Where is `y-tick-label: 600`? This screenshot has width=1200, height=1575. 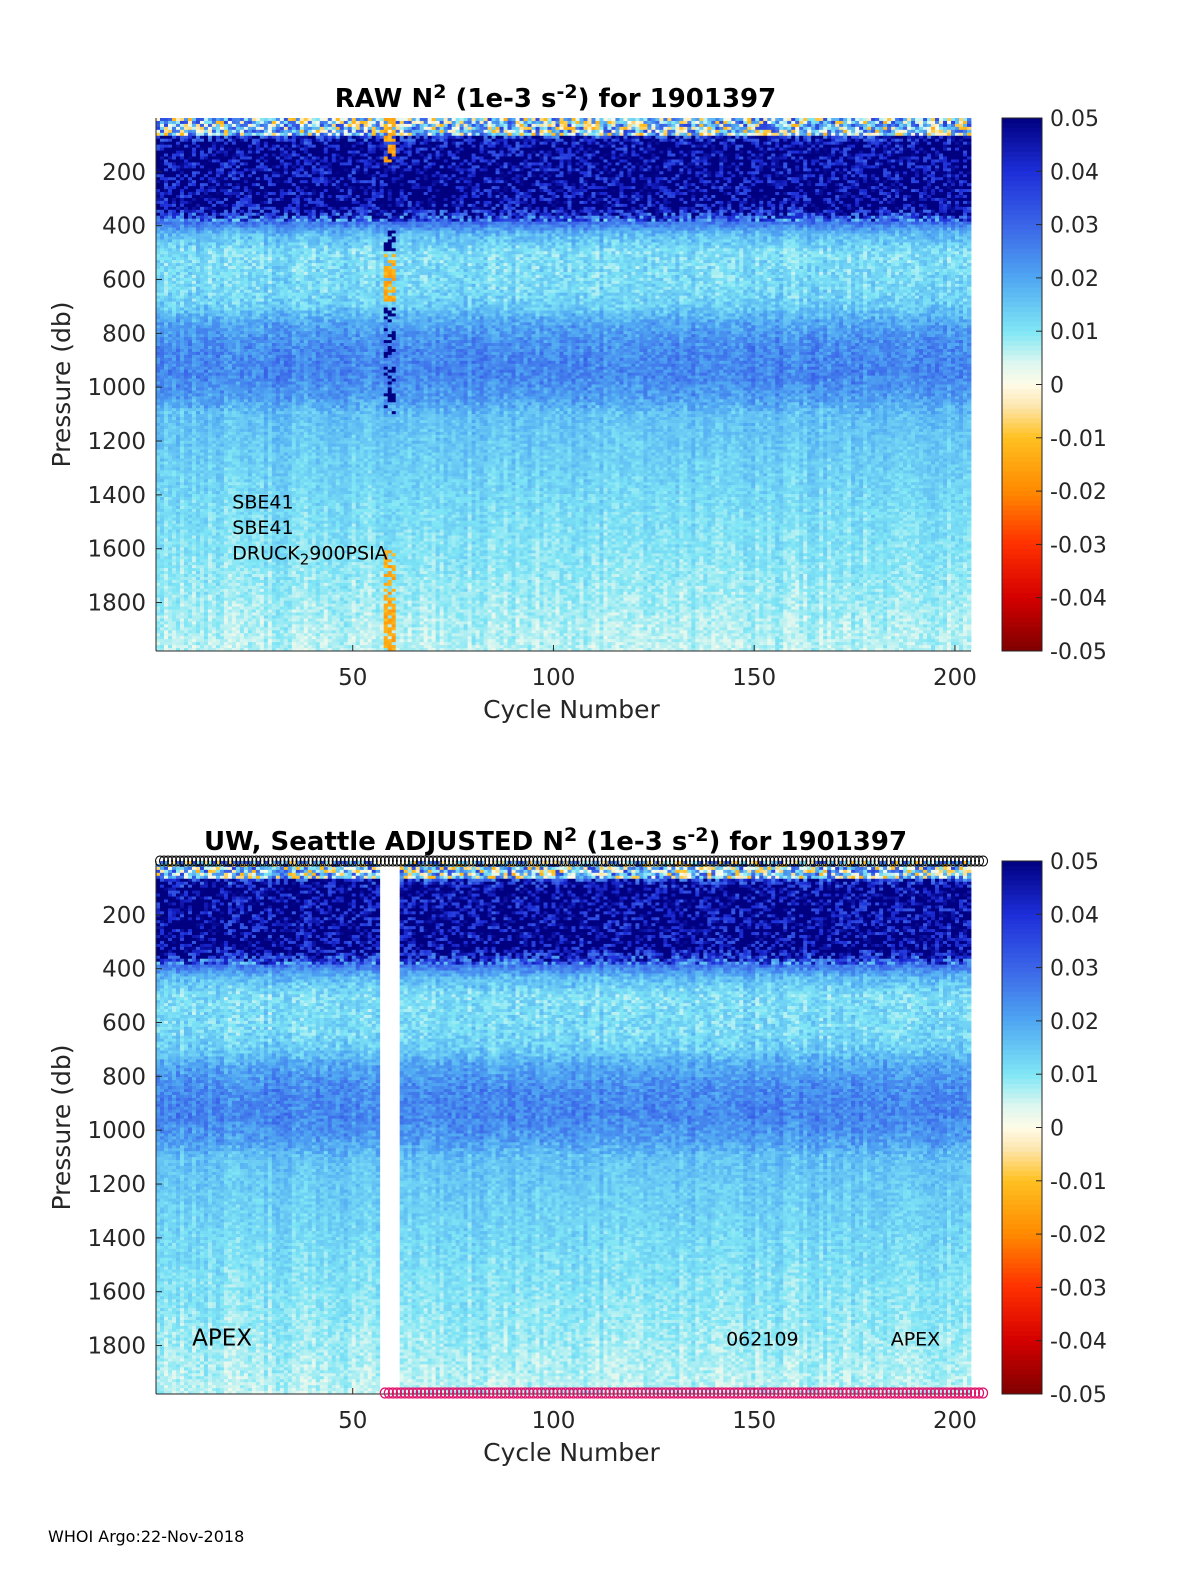
y-tick-label: 600 is located at coordinates (124, 1024).